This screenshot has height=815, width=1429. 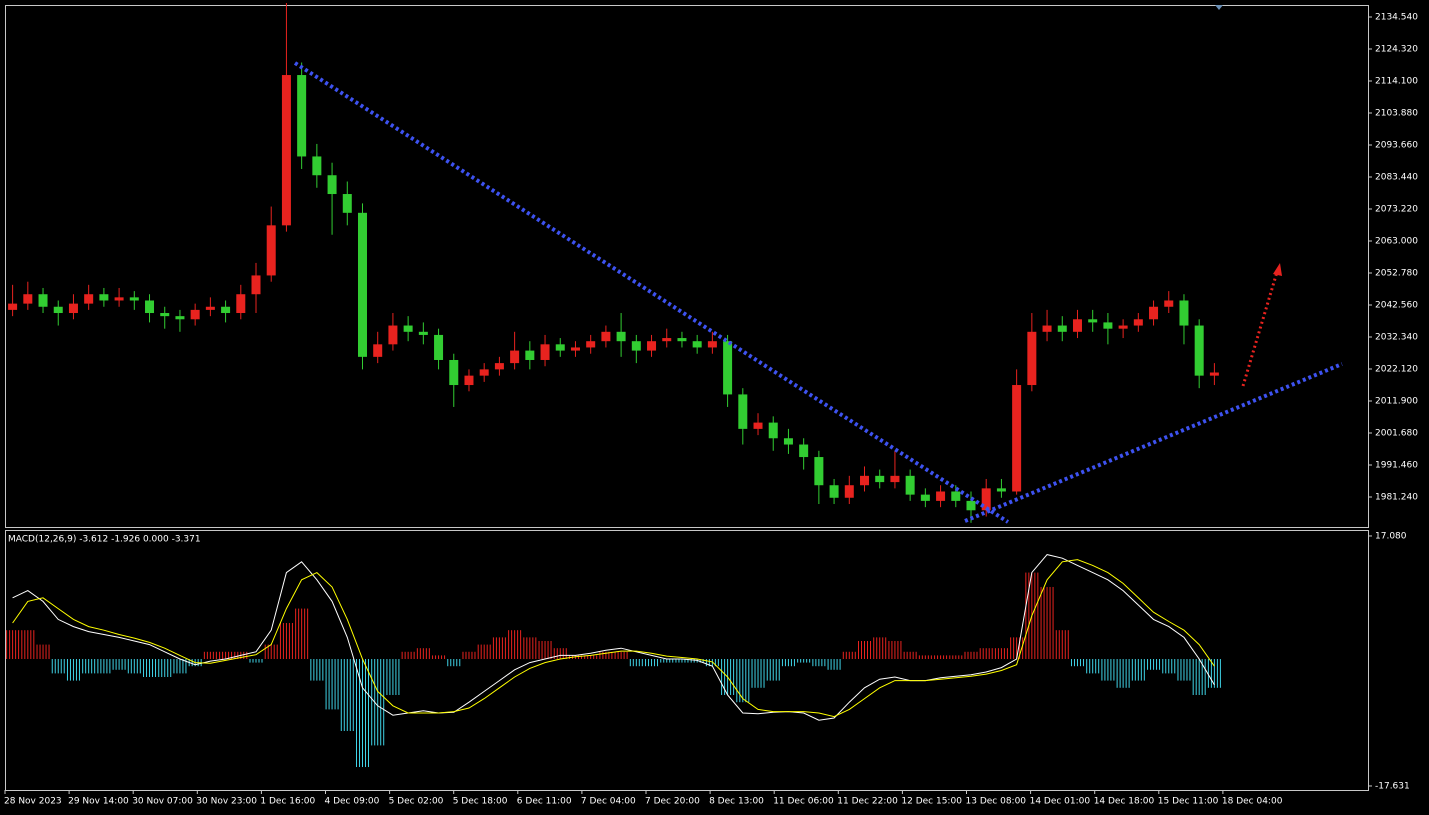 I want to click on x-tick-label: 28 Nov 2023, so click(x=33, y=802).